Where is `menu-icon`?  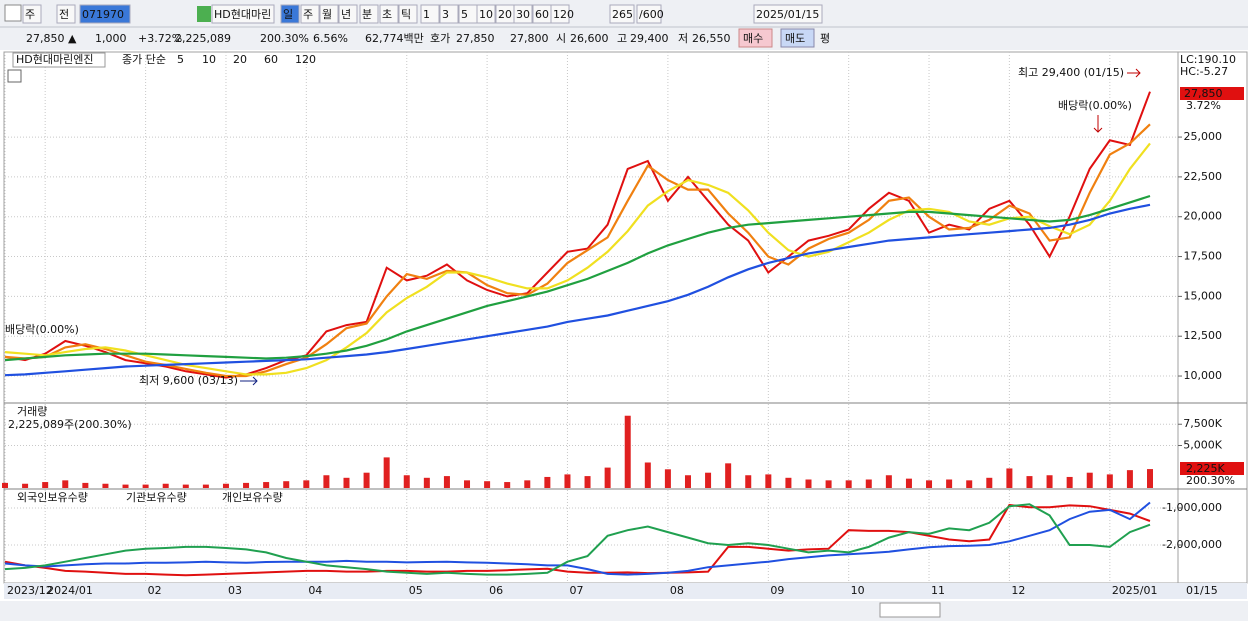
menu-icon is located at coordinates (13, 13).